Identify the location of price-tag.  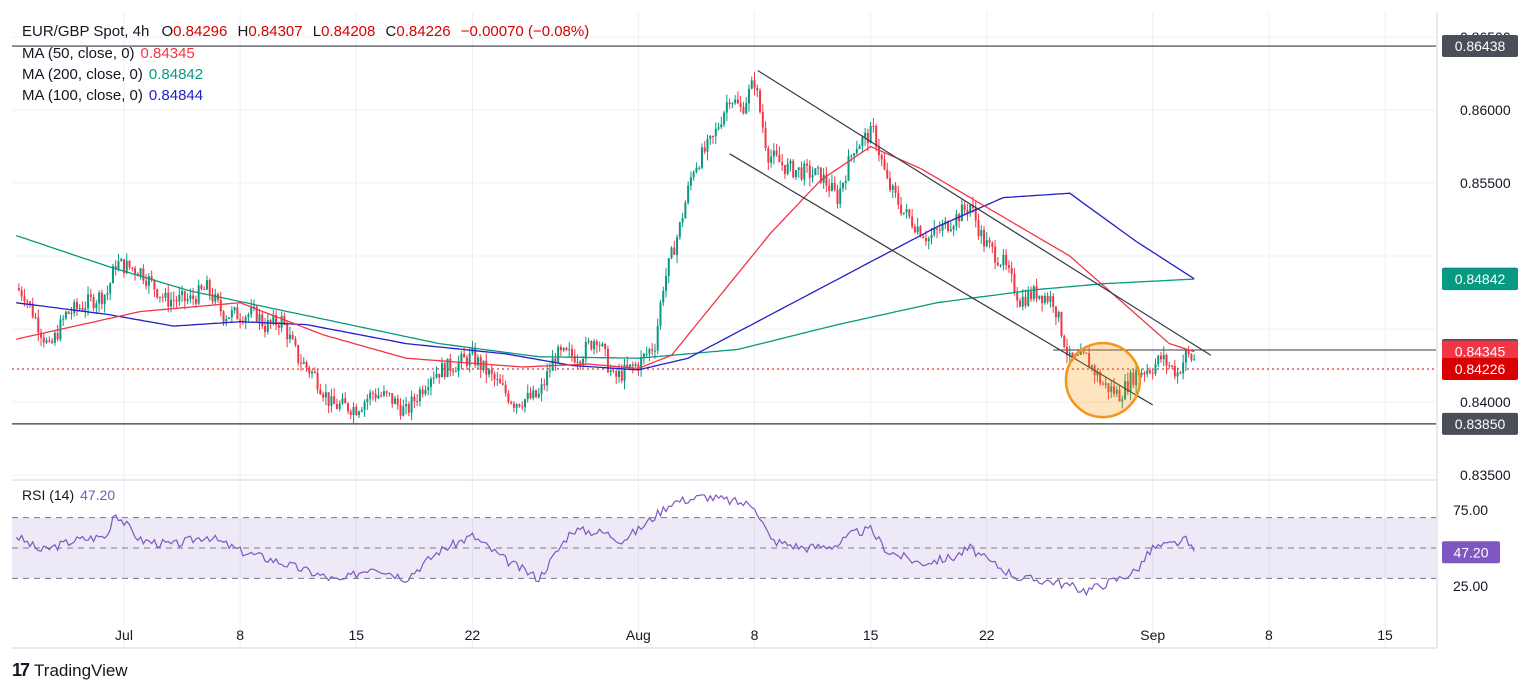
(1480, 423).